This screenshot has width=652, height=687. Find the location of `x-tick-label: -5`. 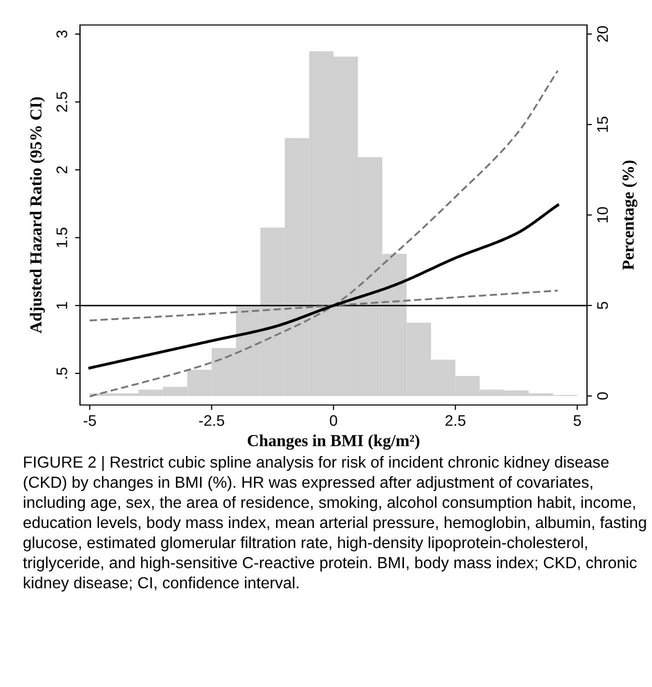

x-tick-label: -5 is located at coordinates (90, 420).